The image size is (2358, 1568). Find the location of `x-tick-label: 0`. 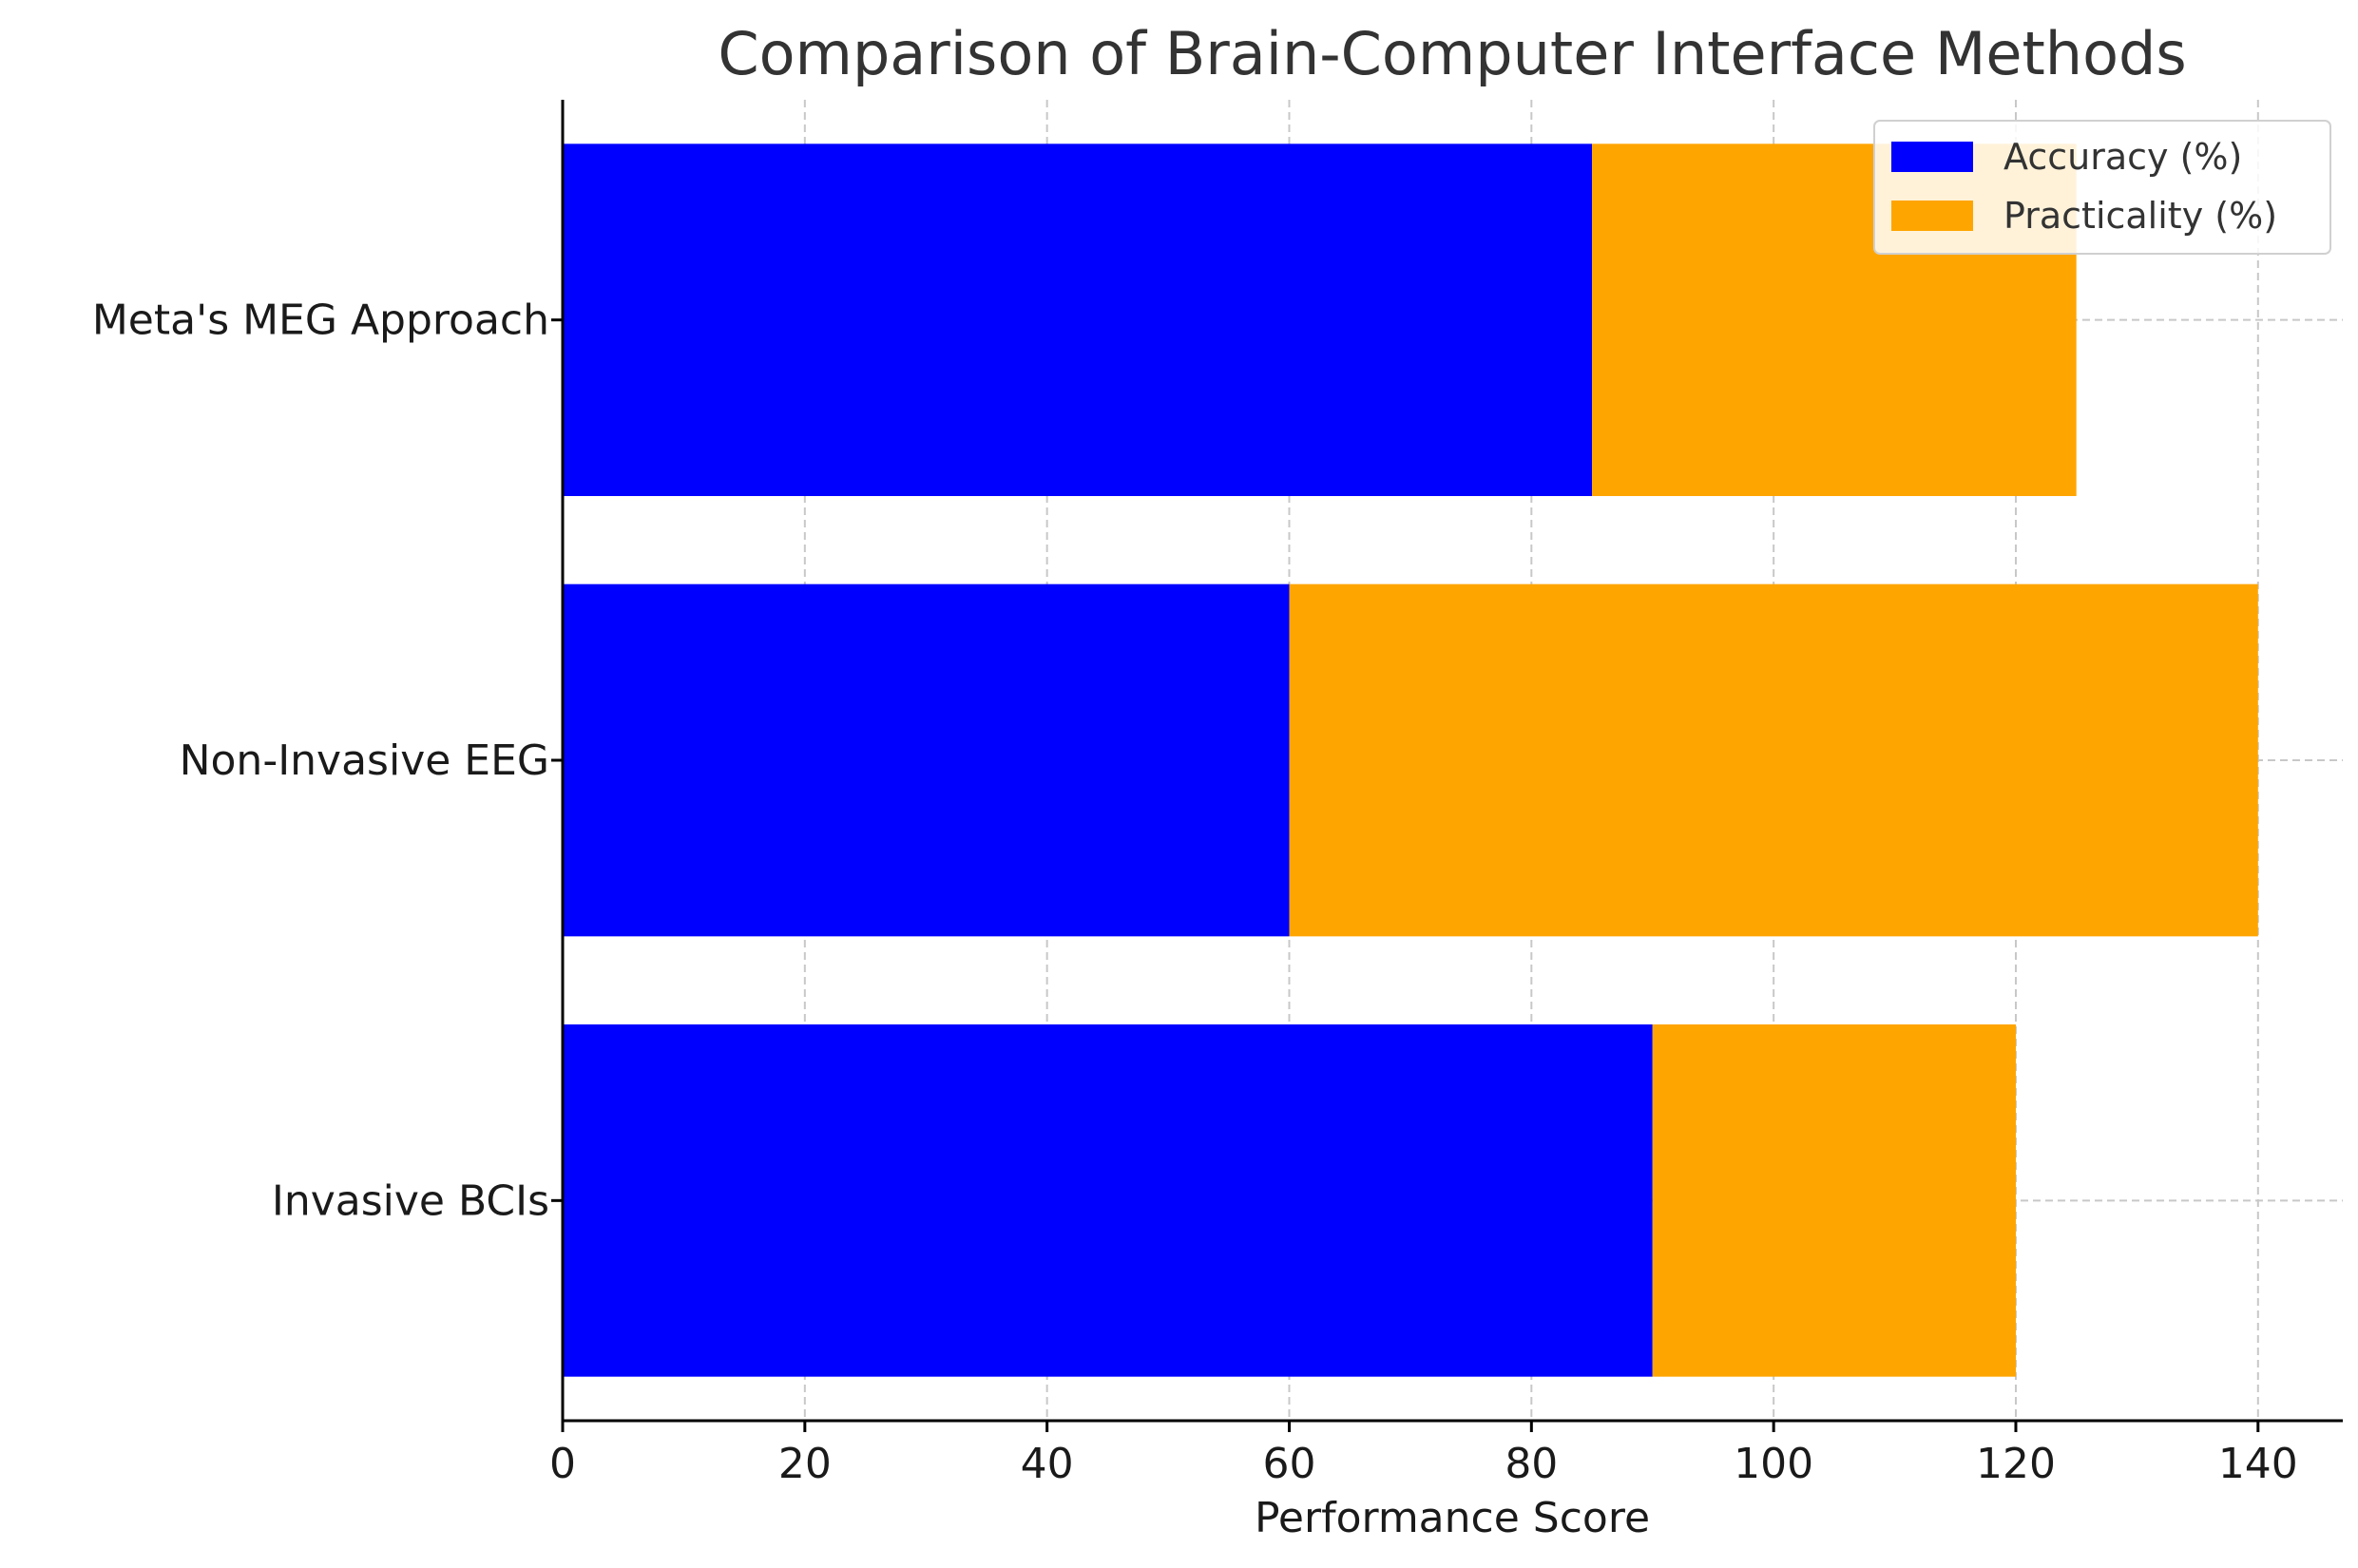

x-tick-label: 0 is located at coordinates (562, 1464).